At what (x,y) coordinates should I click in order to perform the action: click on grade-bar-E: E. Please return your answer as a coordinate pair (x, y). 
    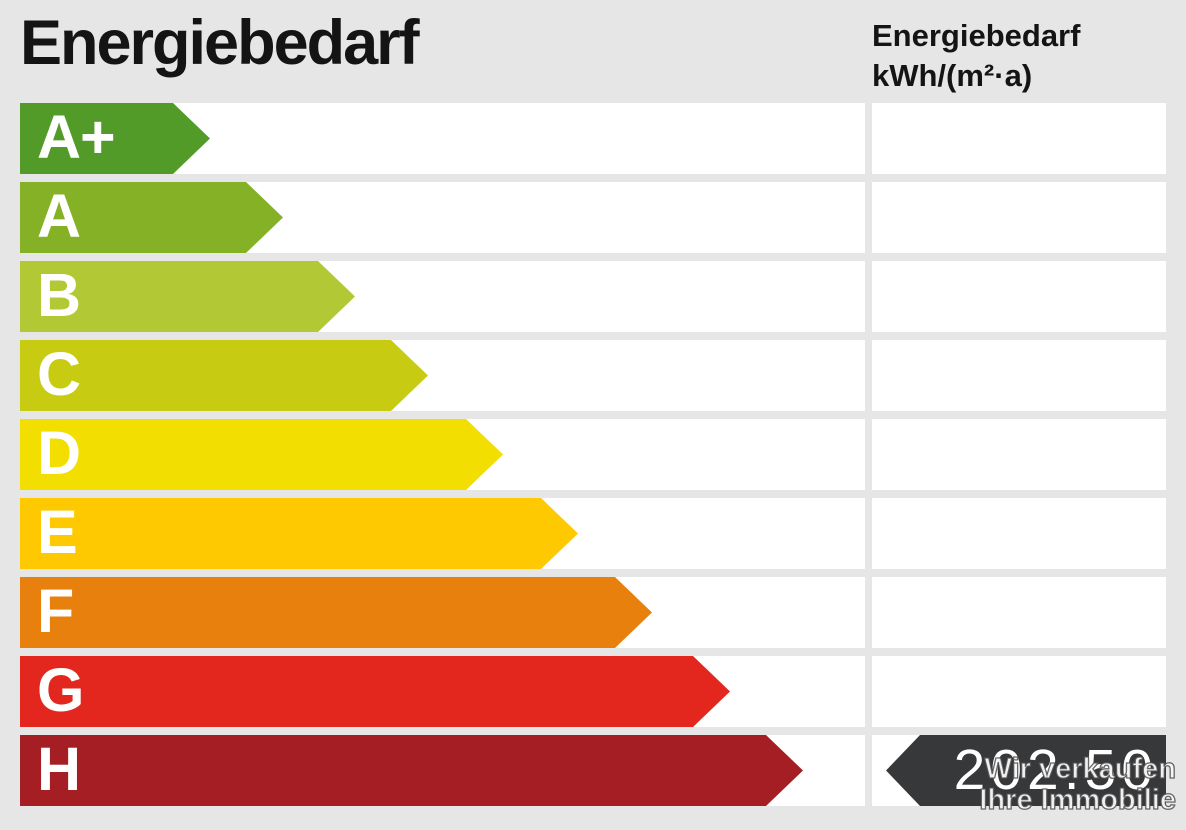
    Looking at the image, I should click on (299, 533).